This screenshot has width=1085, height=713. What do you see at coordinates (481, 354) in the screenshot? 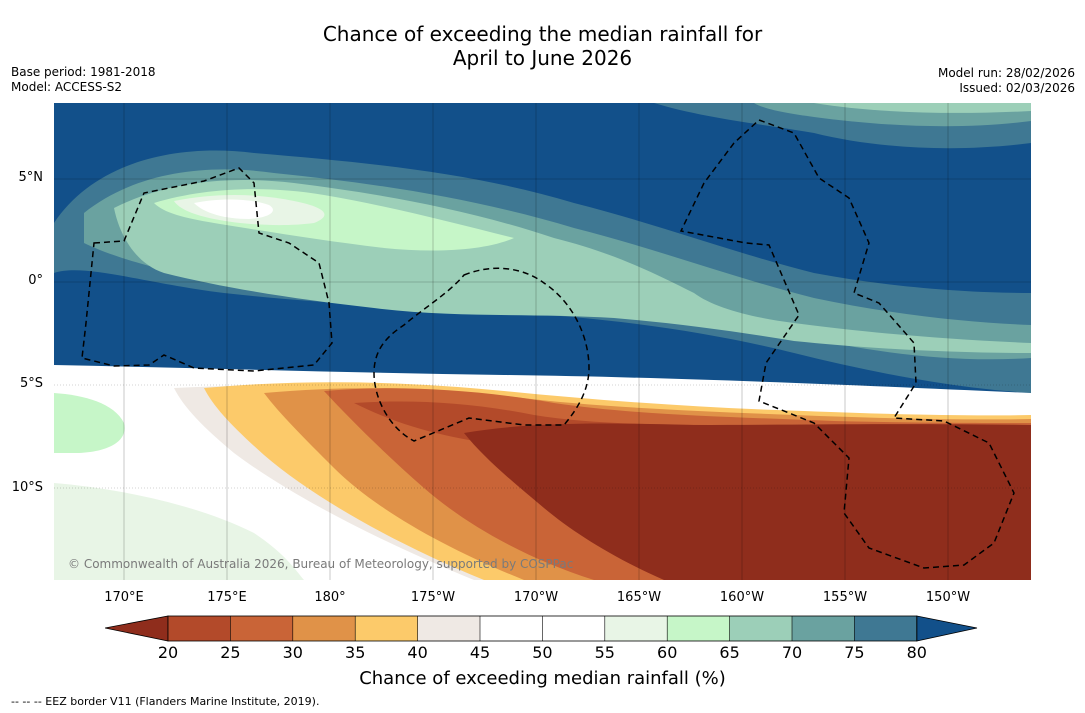
I see `eez-tokelau` at bounding box center [481, 354].